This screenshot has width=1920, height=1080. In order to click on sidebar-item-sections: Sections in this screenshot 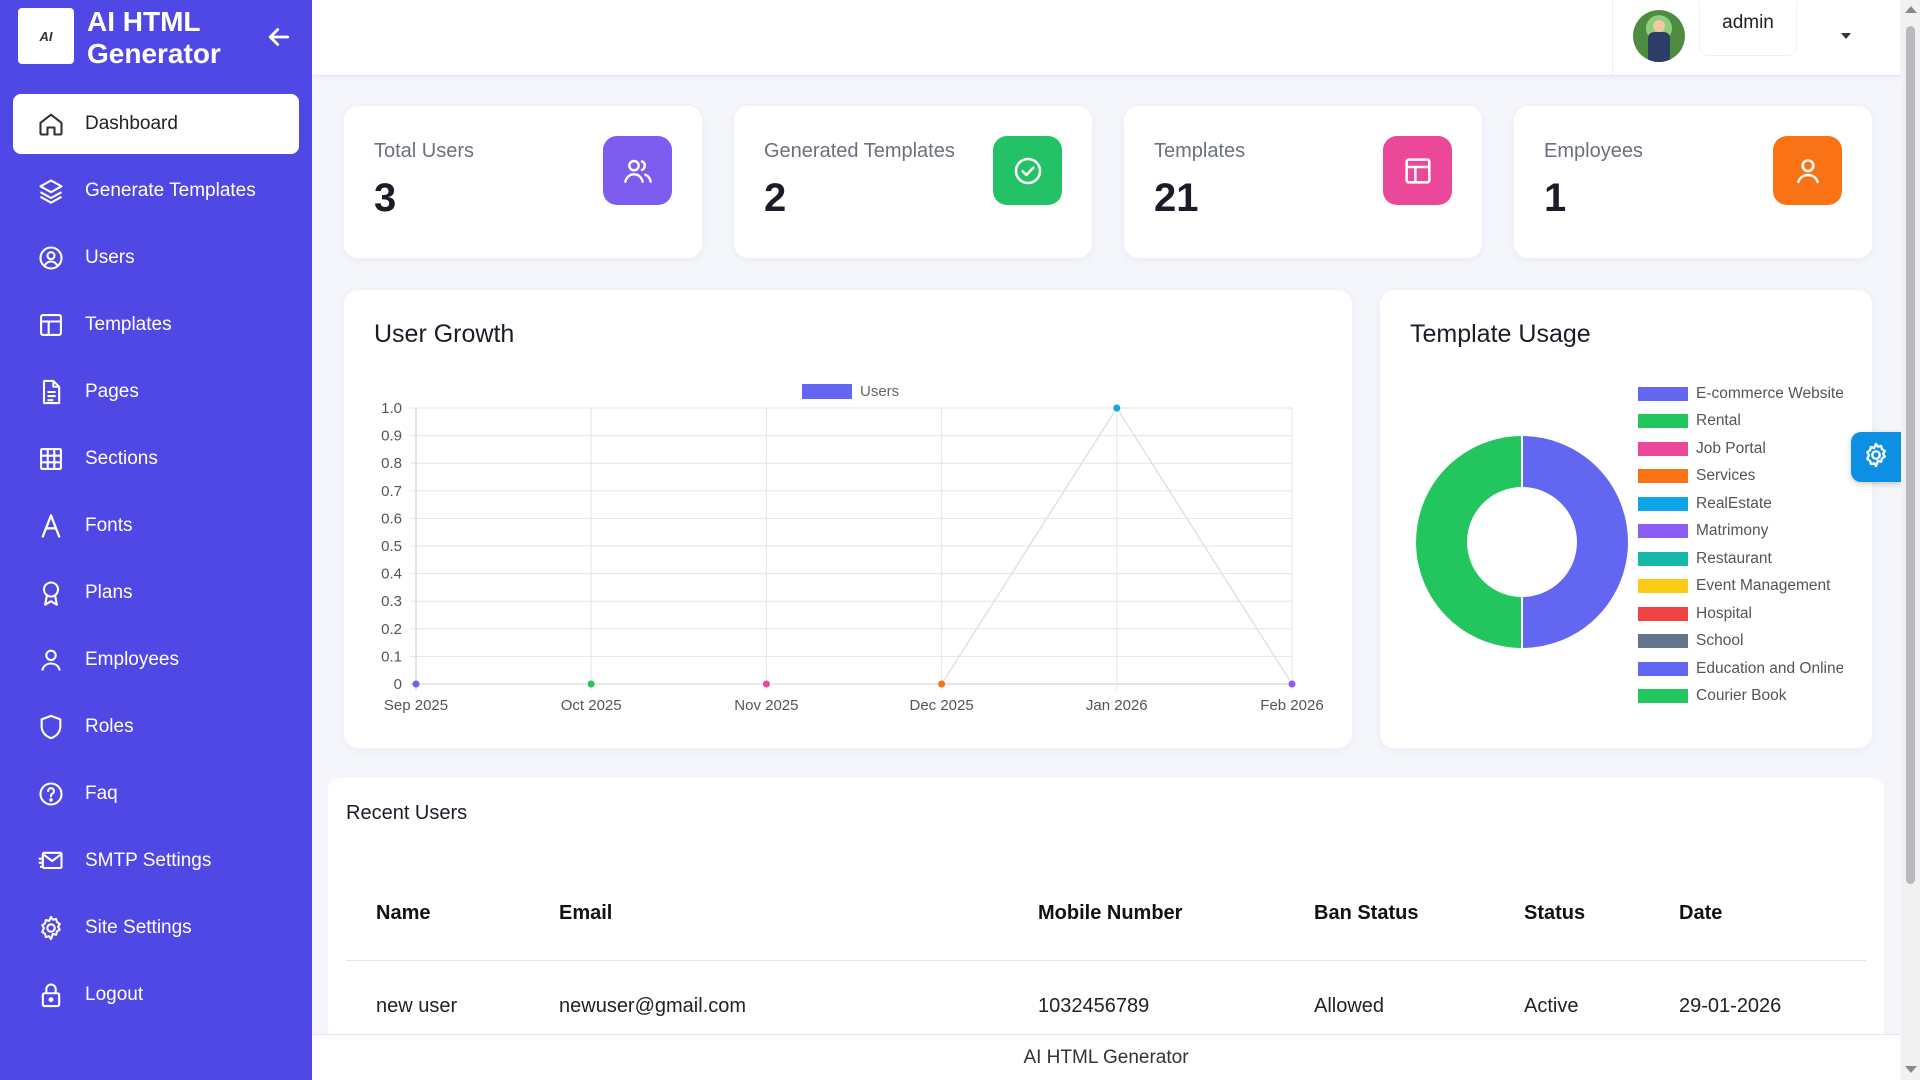, I will do `click(156, 459)`.